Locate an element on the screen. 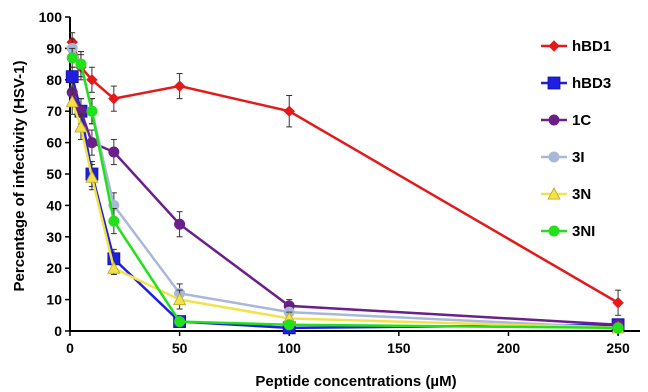  y-tick-label: 10 is located at coordinates (54, 300).